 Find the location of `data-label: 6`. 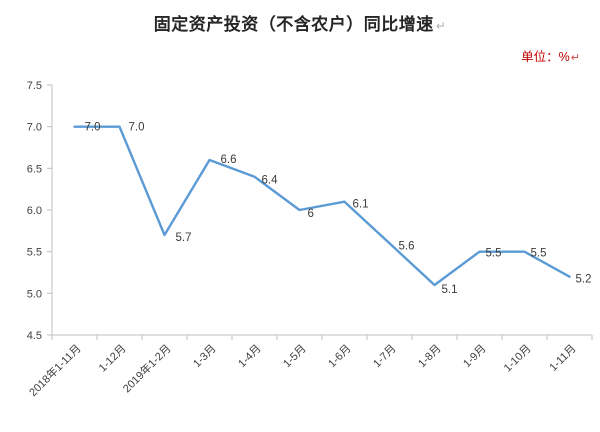

data-label: 6 is located at coordinates (311, 214).